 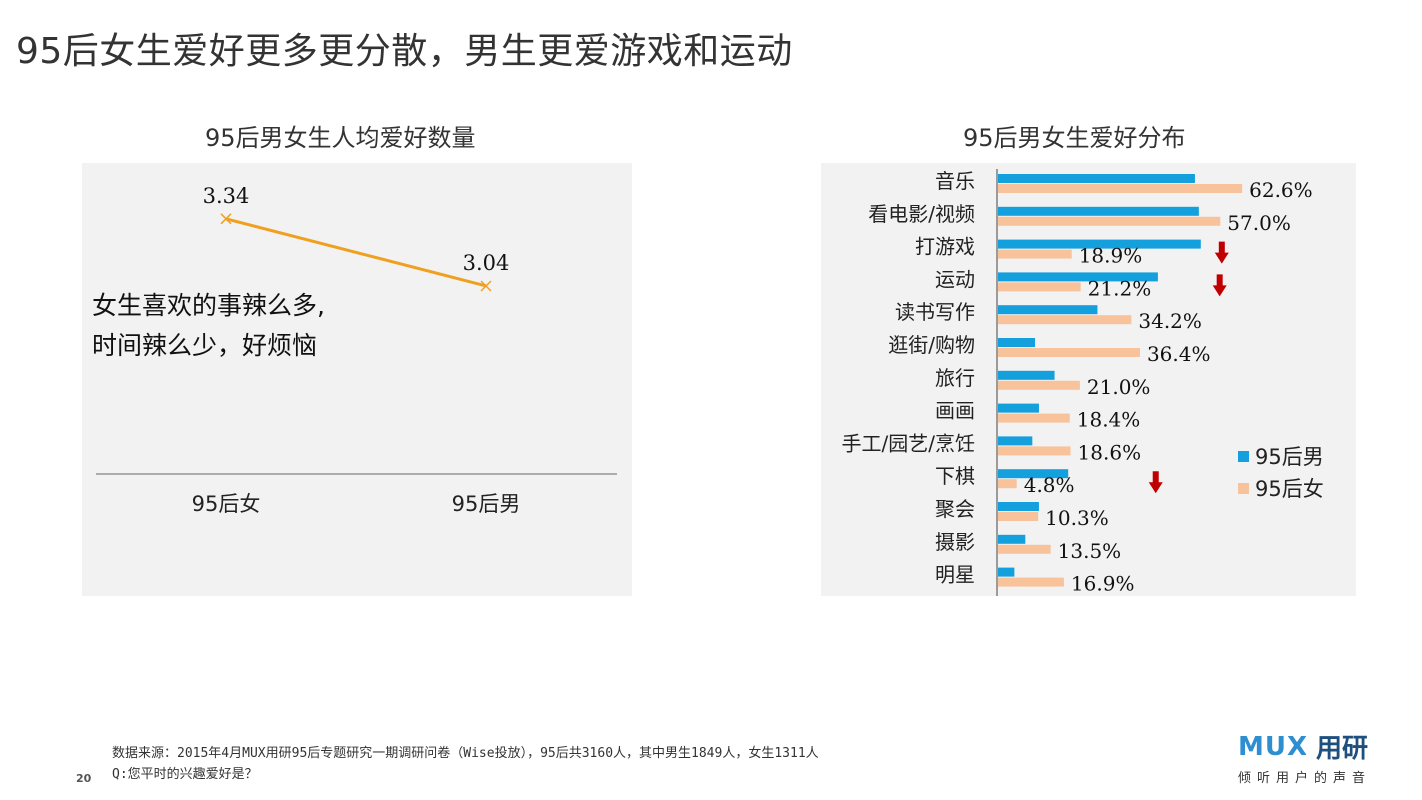 I want to click on bar-chart-legend: 95后男 95后女, so click(x=1281, y=472).